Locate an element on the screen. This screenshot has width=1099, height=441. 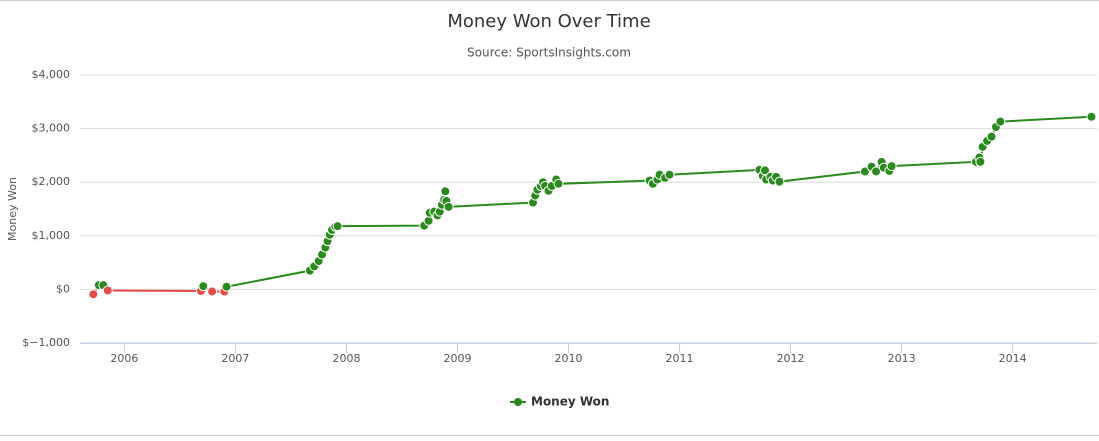
y-tick-label: $1,000 is located at coordinates (51, 235).